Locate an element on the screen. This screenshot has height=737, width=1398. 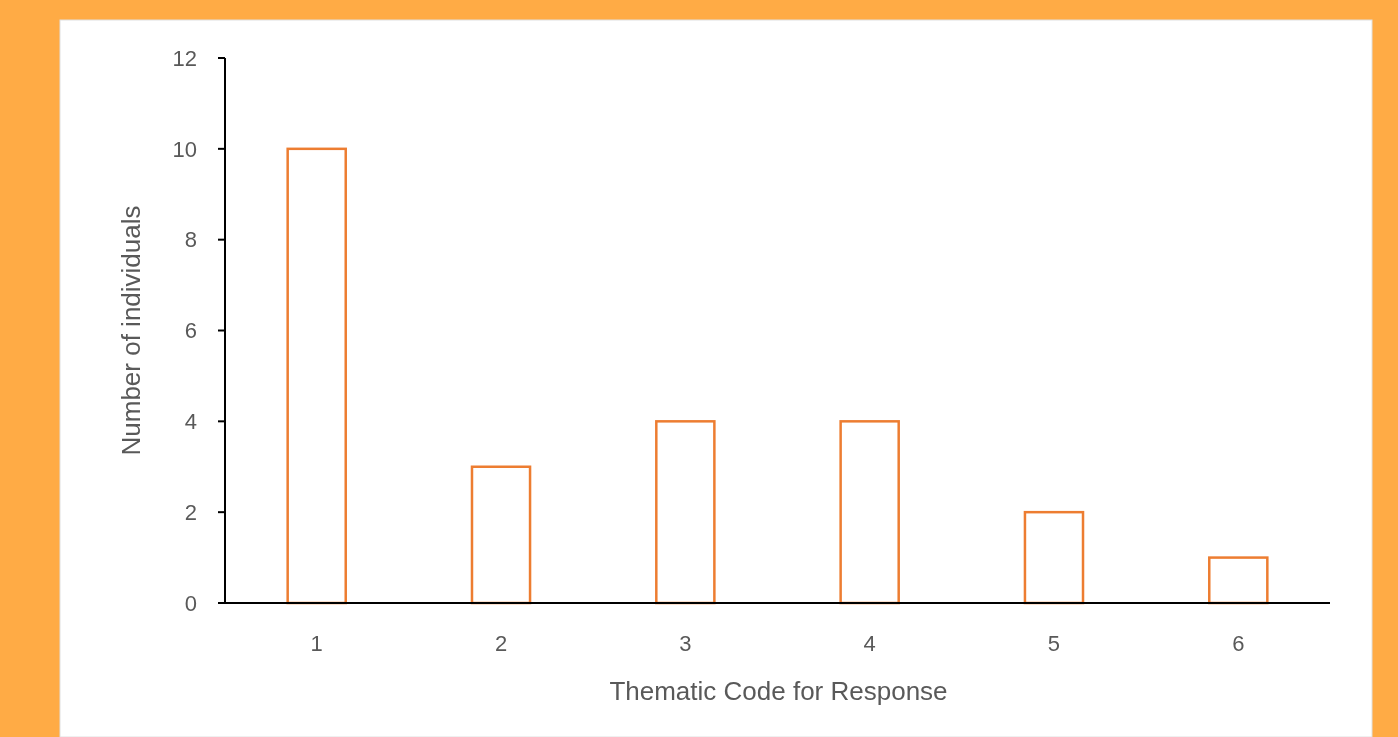
y-tick-label: 6 is located at coordinates (190, 331).